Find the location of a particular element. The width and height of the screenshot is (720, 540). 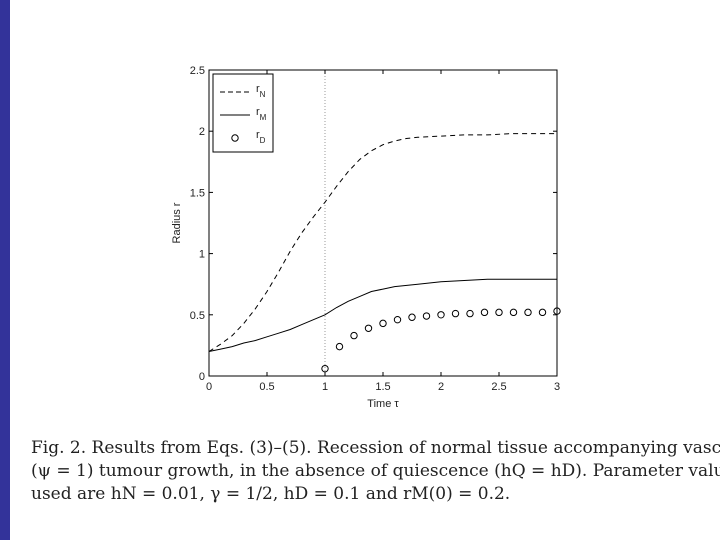

y-tick-label: 1.5 is located at coordinates (197, 193).